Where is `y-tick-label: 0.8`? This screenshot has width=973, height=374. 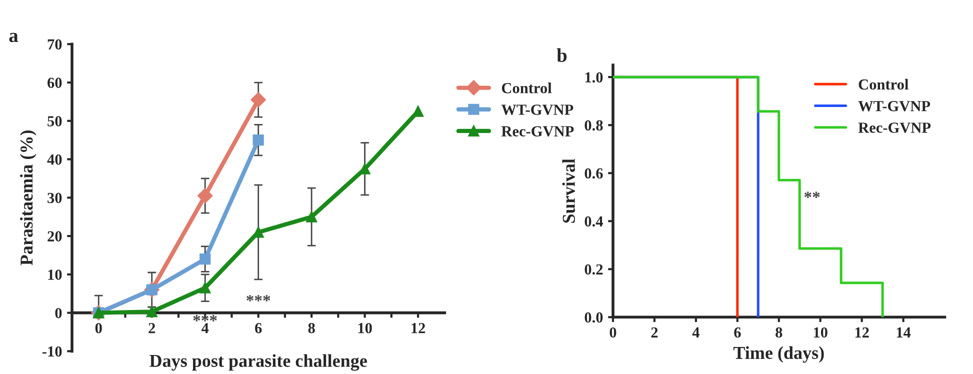
y-tick-label: 0.8 is located at coordinates (593, 125).